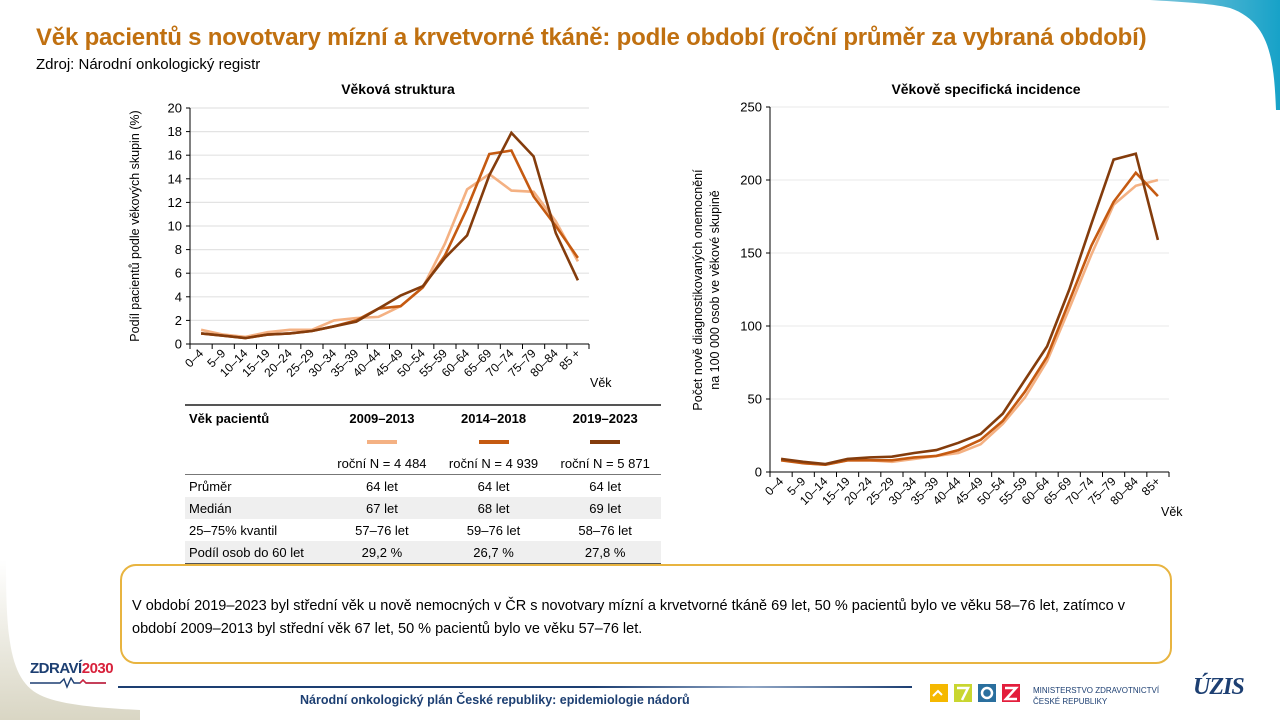  Describe the element at coordinates (70, 640) in the screenshot. I see `decorative-corner-bottom-left` at that location.